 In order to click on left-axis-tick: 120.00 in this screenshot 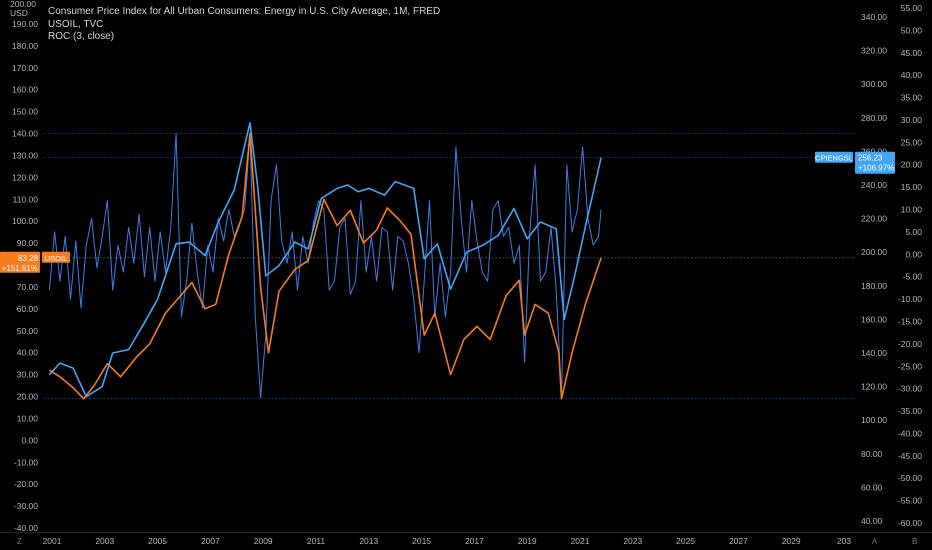, I will do `click(25, 177)`.